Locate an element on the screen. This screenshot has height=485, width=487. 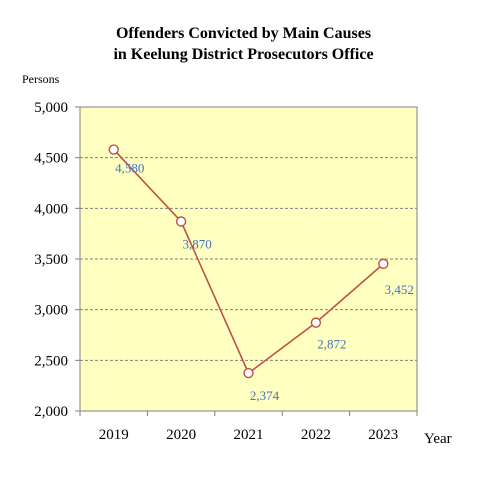
x-tick-label: 2022 is located at coordinates (316, 435).